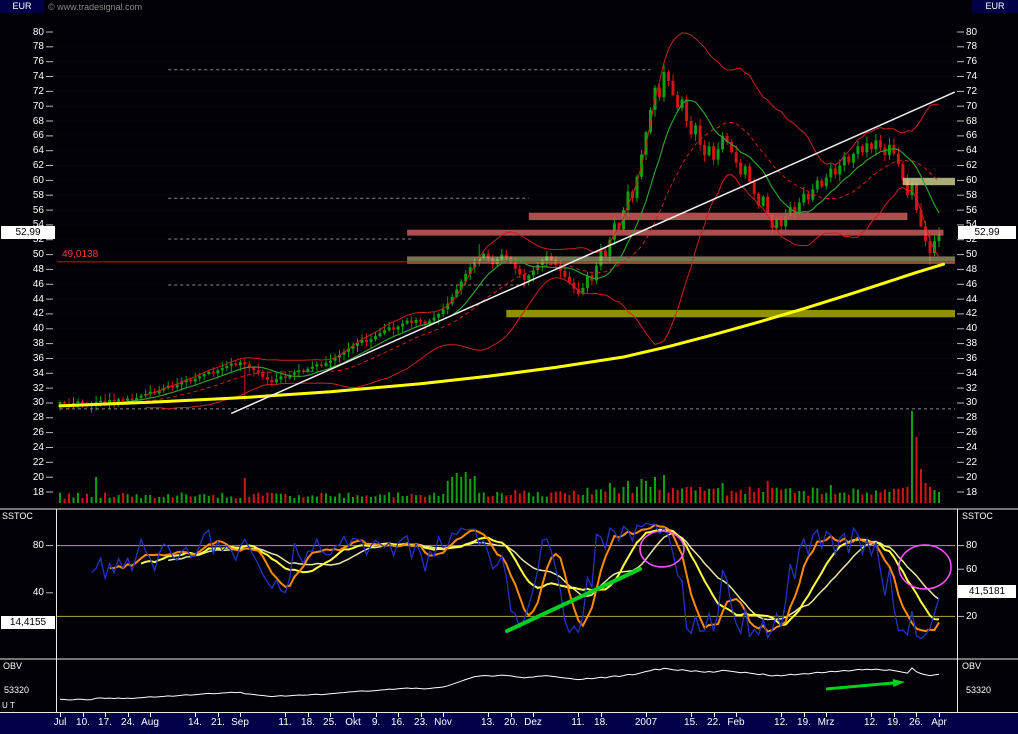  Describe the element at coordinates (308, 722) in the screenshot. I see `date-tick-label: 18.` at that location.